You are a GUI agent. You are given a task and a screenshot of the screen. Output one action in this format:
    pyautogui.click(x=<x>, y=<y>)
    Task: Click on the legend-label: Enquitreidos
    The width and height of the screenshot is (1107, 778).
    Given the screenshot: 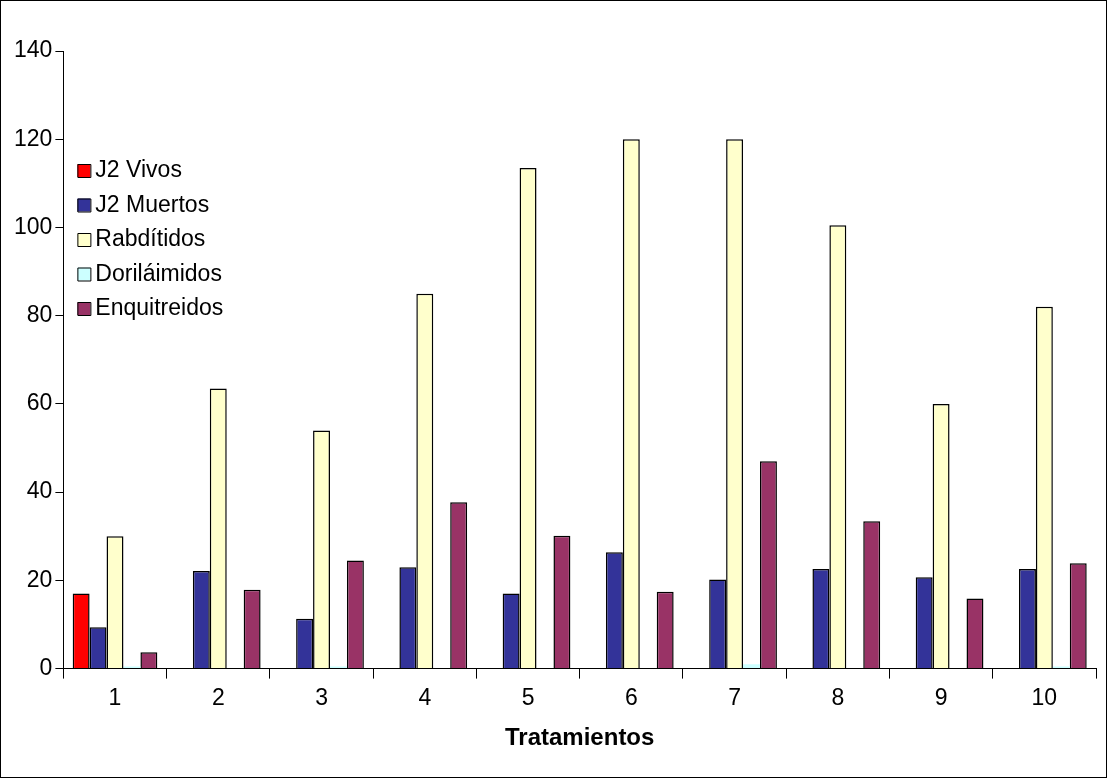 What is the action you would take?
    pyautogui.click(x=159, y=307)
    